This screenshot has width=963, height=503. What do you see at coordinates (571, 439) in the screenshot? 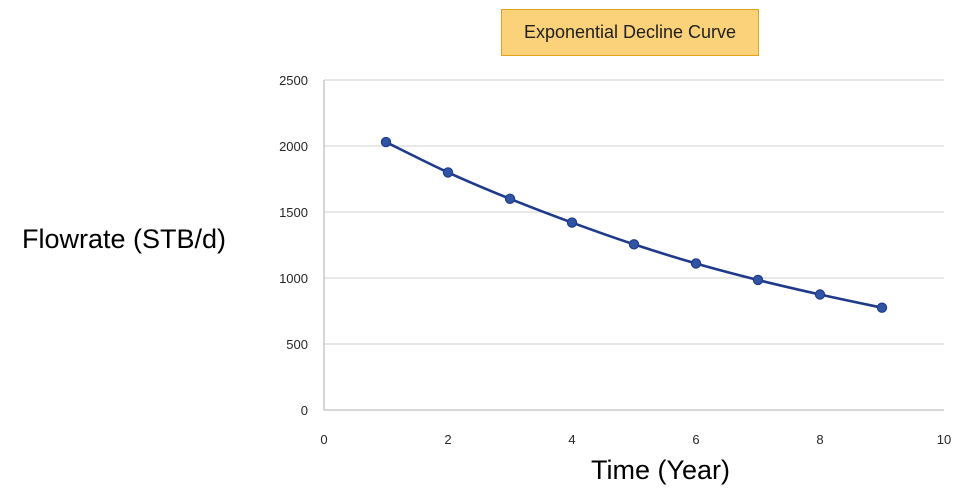
I see `x-tick-label: 4` at bounding box center [571, 439].